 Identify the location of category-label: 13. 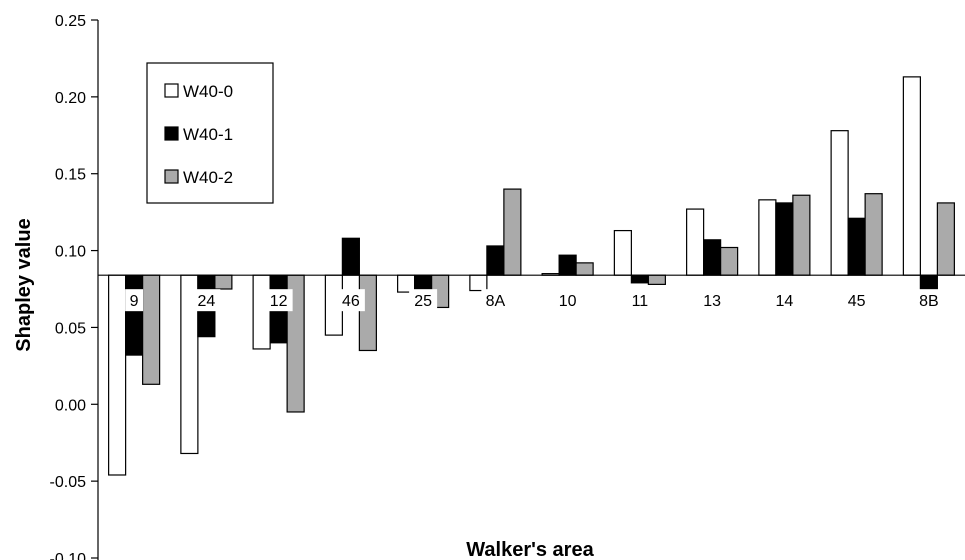
(712, 301).